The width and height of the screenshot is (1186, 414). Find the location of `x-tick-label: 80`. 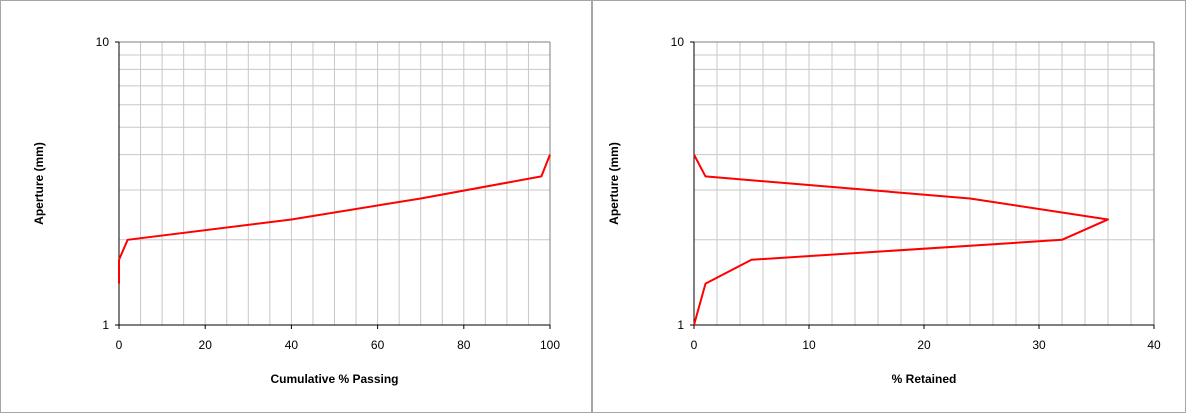

x-tick-label: 80 is located at coordinates (464, 345).